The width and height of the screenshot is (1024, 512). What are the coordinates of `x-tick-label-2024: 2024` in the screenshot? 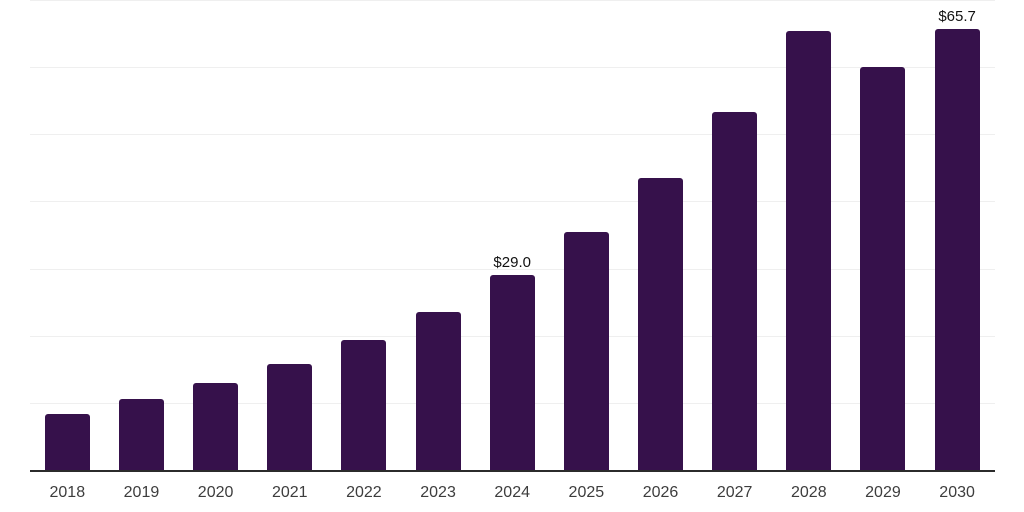 It's located at (512, 492).